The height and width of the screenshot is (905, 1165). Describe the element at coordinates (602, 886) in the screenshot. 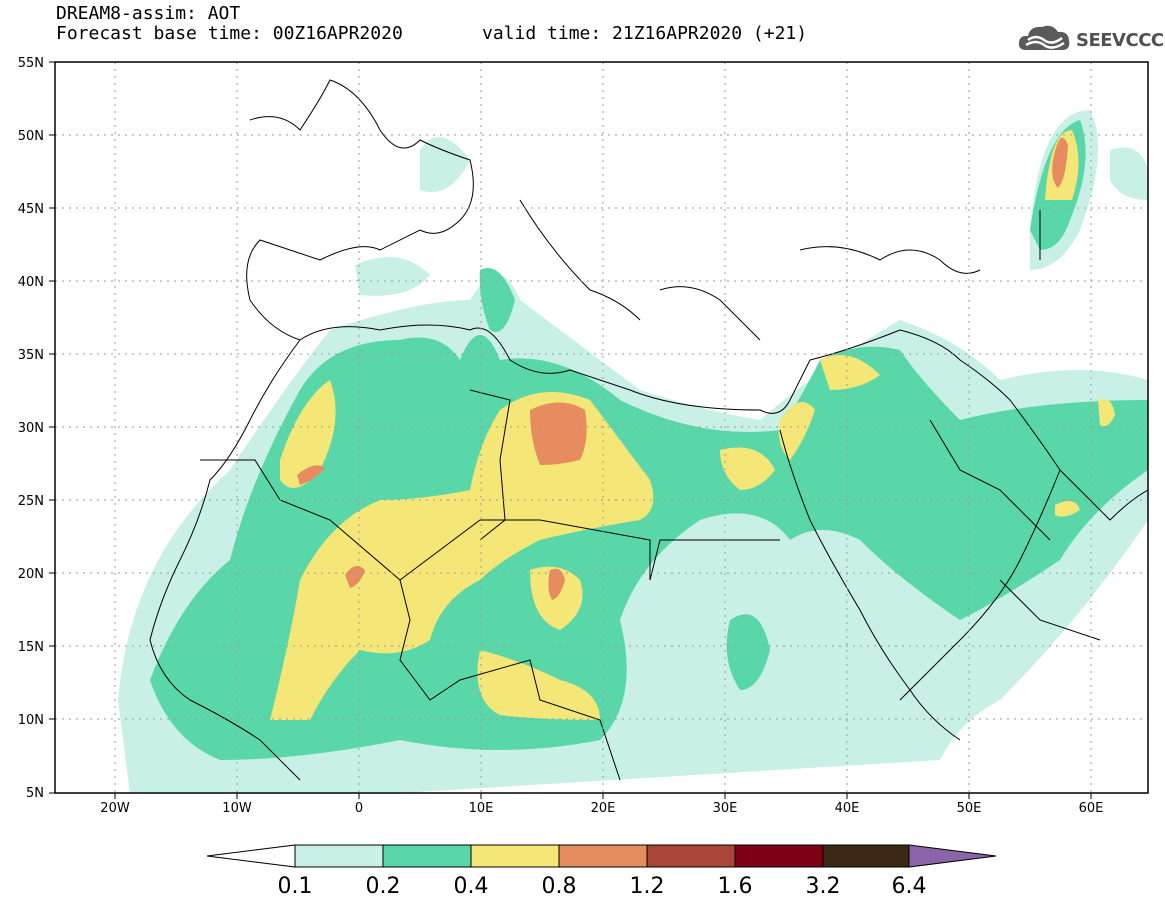

I see `colorbar-labels: 0.1 0.2 0.4 0.8 1.2 1.6 3.2 6.4` at that location.